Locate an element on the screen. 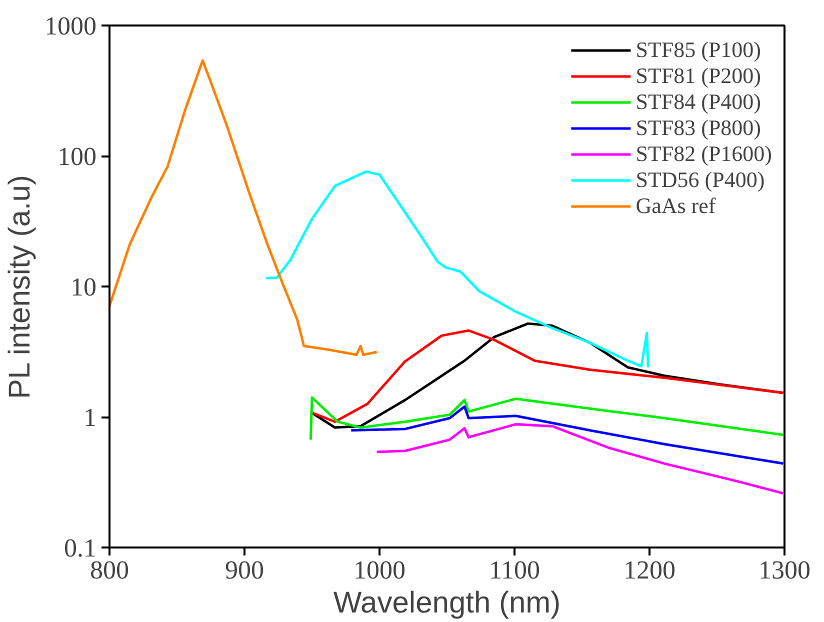  y-tick-label: 1 is located at coordinates (90, 417).